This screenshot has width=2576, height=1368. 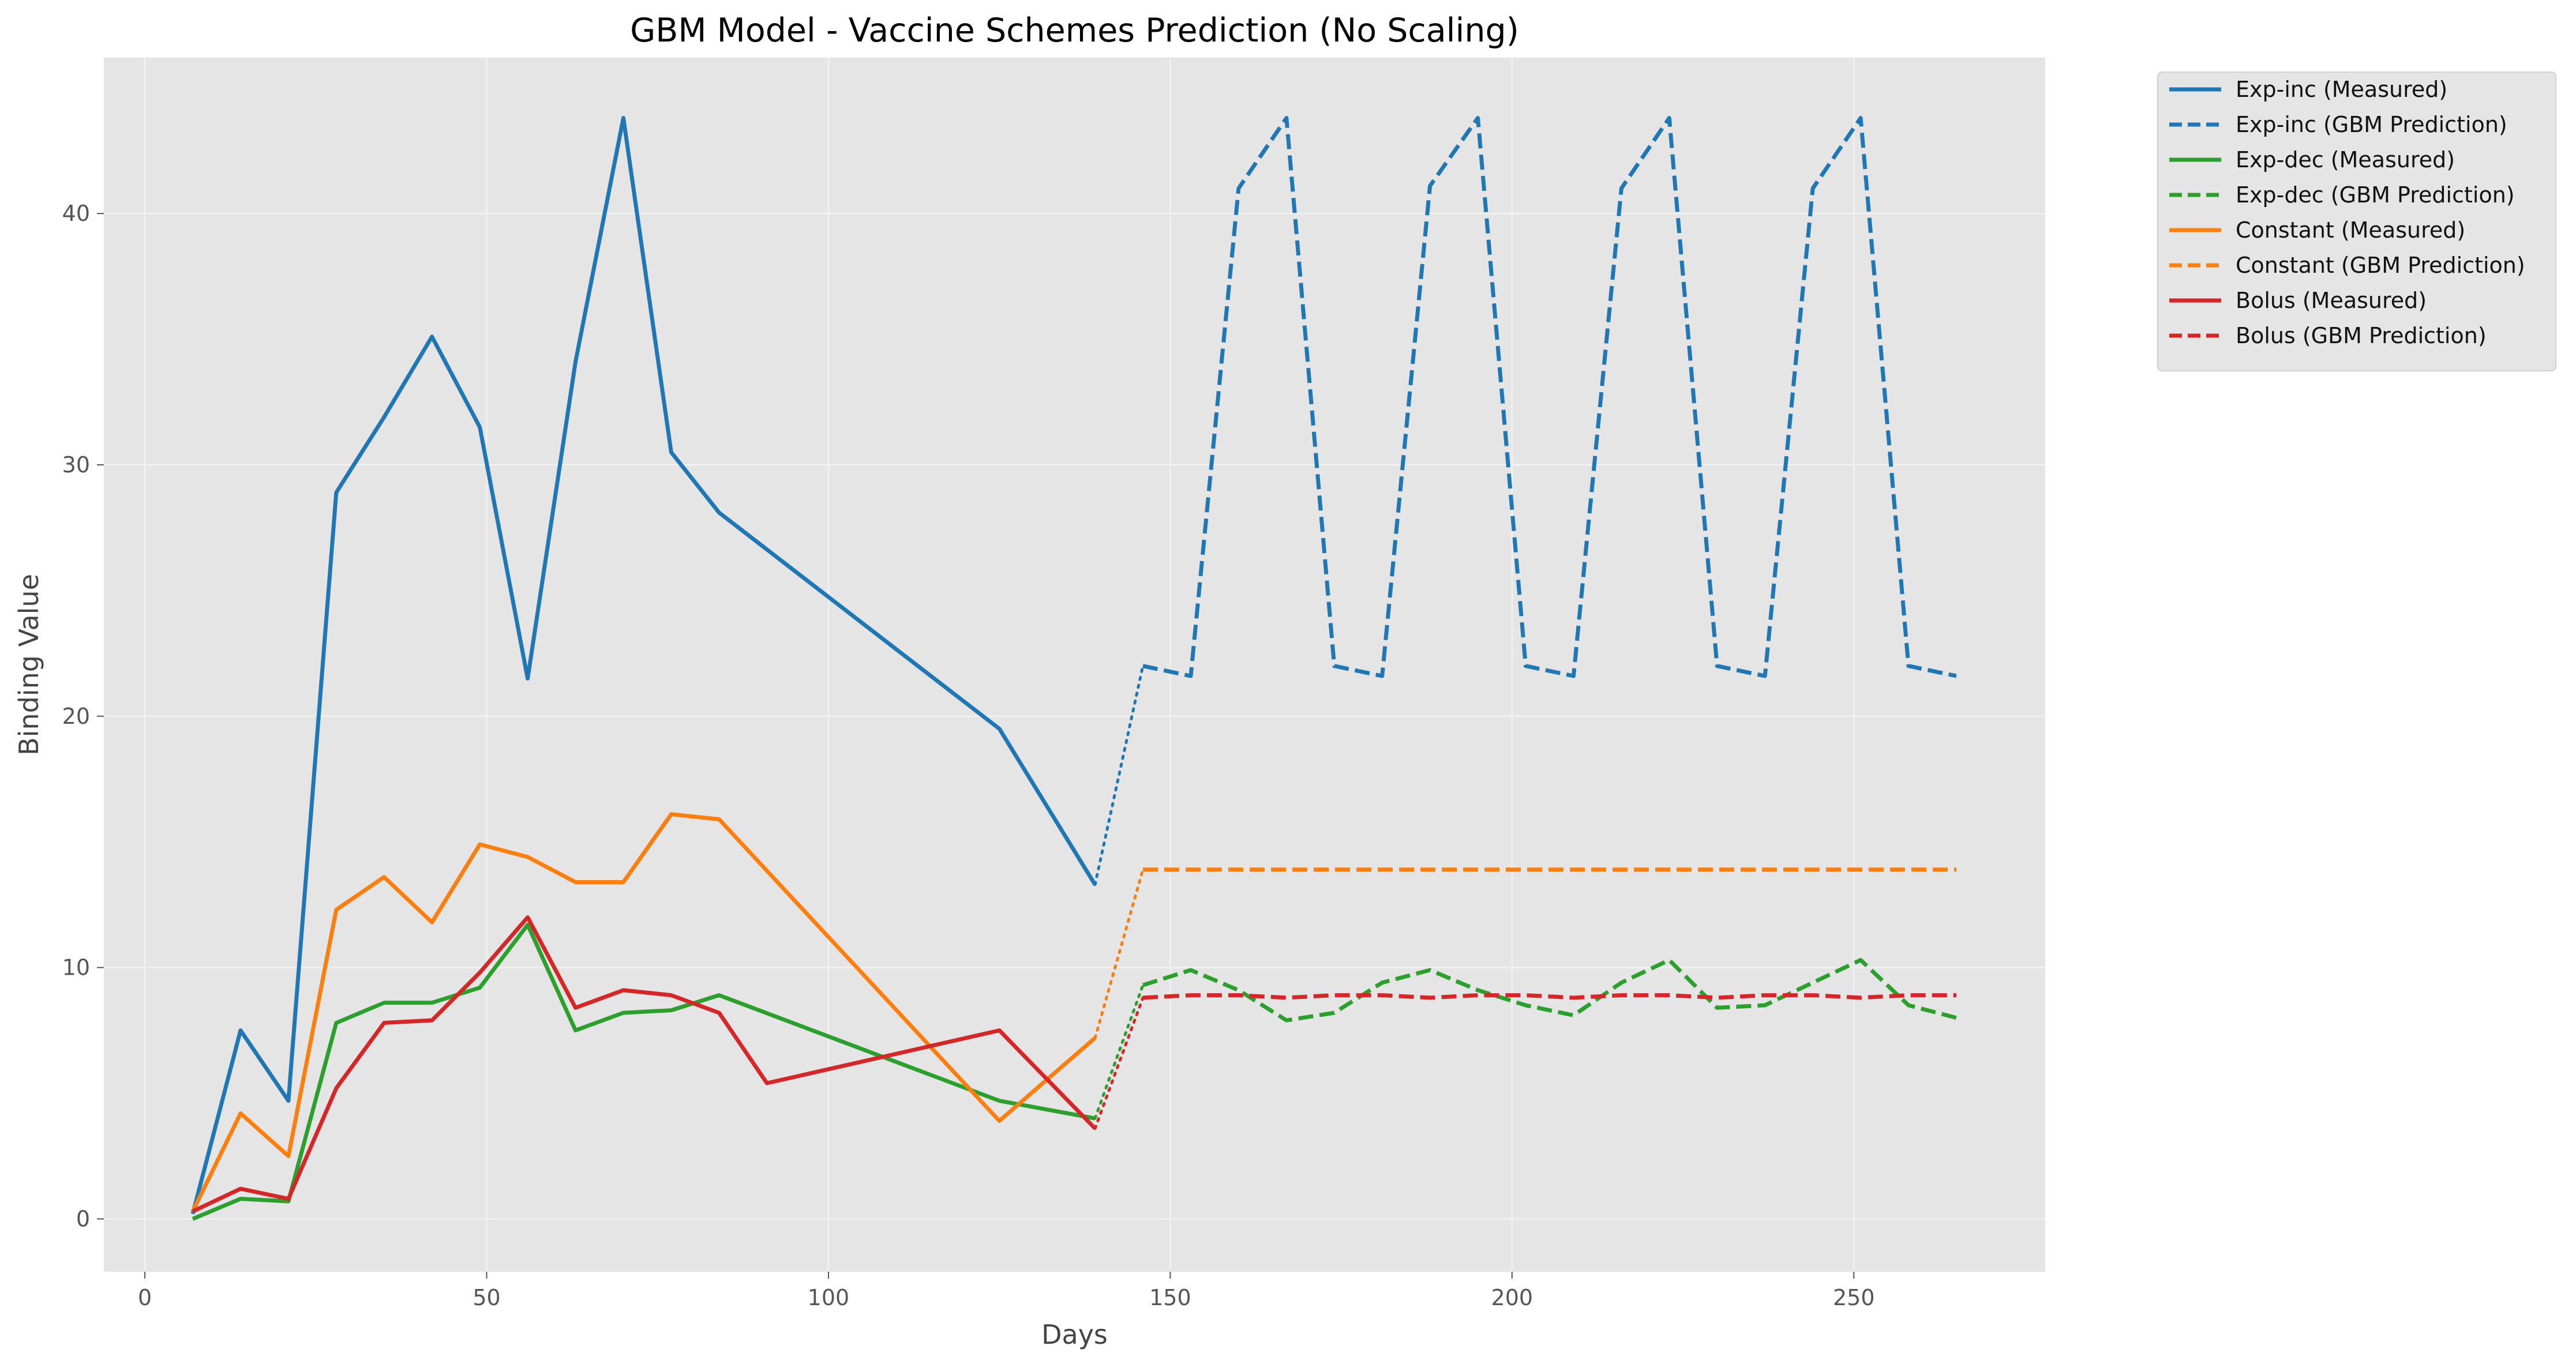 I want to click on x-tick-label: 100, so click(x=829, y=1297).